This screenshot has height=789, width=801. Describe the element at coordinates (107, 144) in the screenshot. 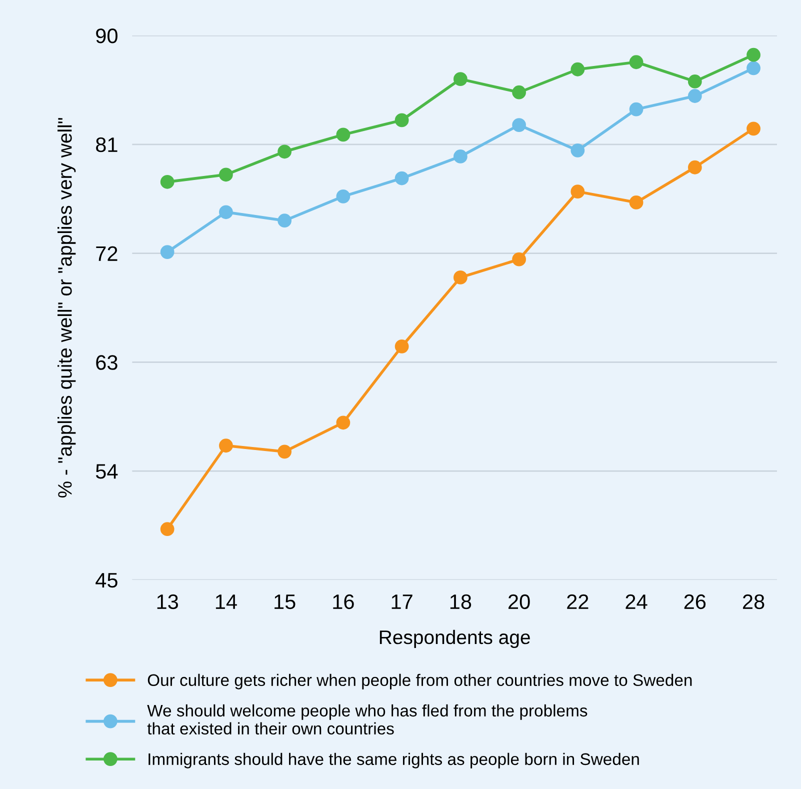

I see `y-tick-label: 81` at that location.